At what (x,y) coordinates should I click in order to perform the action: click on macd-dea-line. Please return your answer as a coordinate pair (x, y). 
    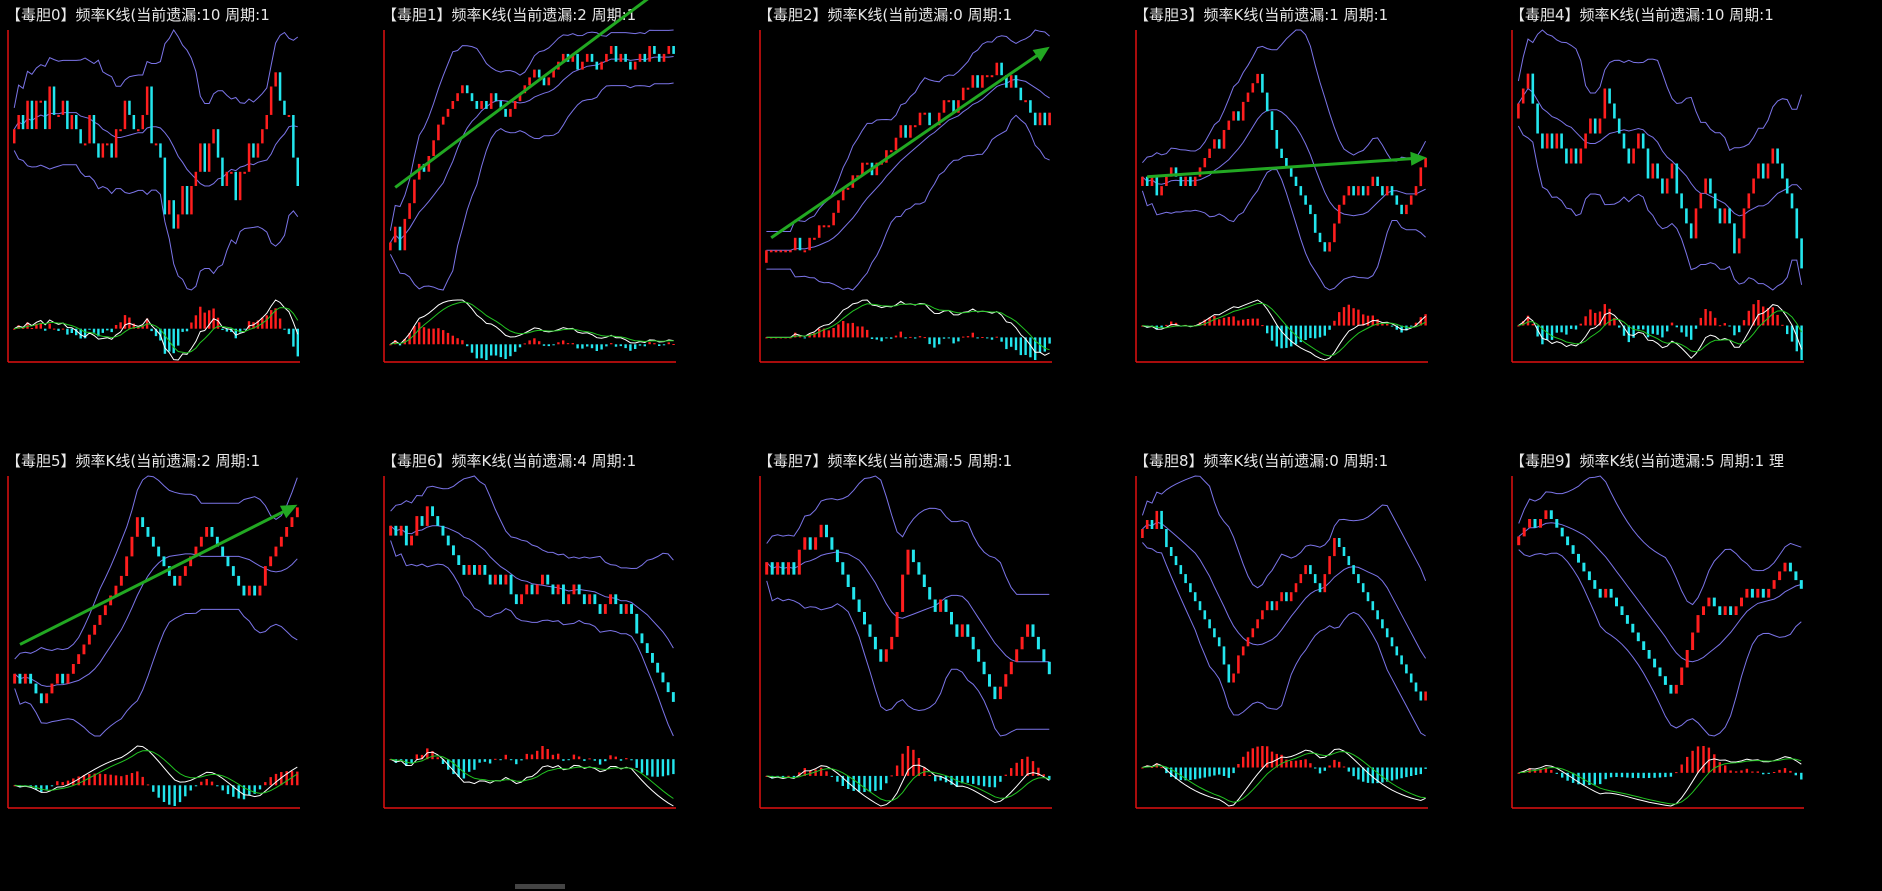
    Looking at the image, I should click on (1284, 329).